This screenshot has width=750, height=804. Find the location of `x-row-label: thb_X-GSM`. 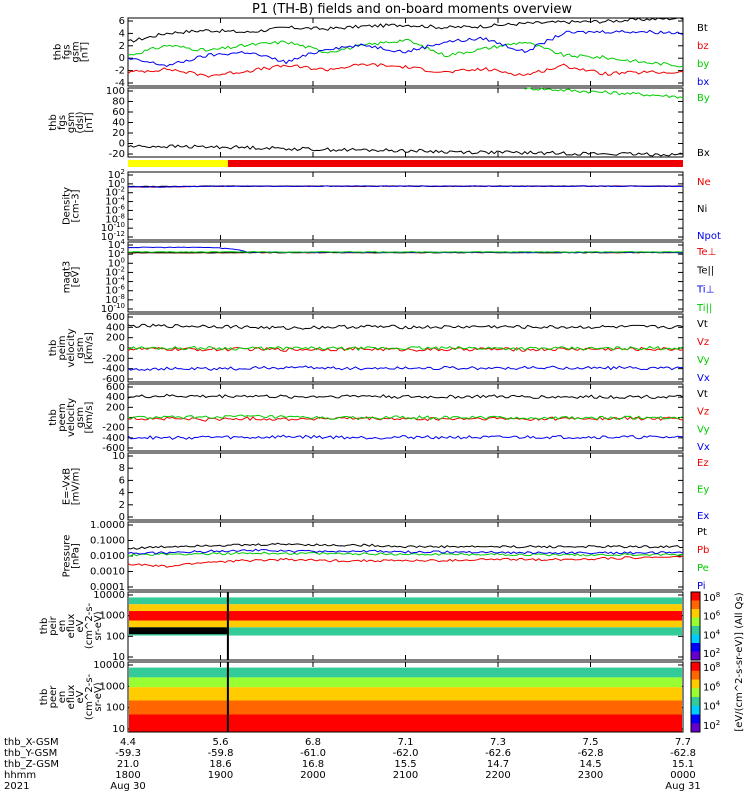

x-row-label: thb_X-GSM is located at coordinates (31, 742).